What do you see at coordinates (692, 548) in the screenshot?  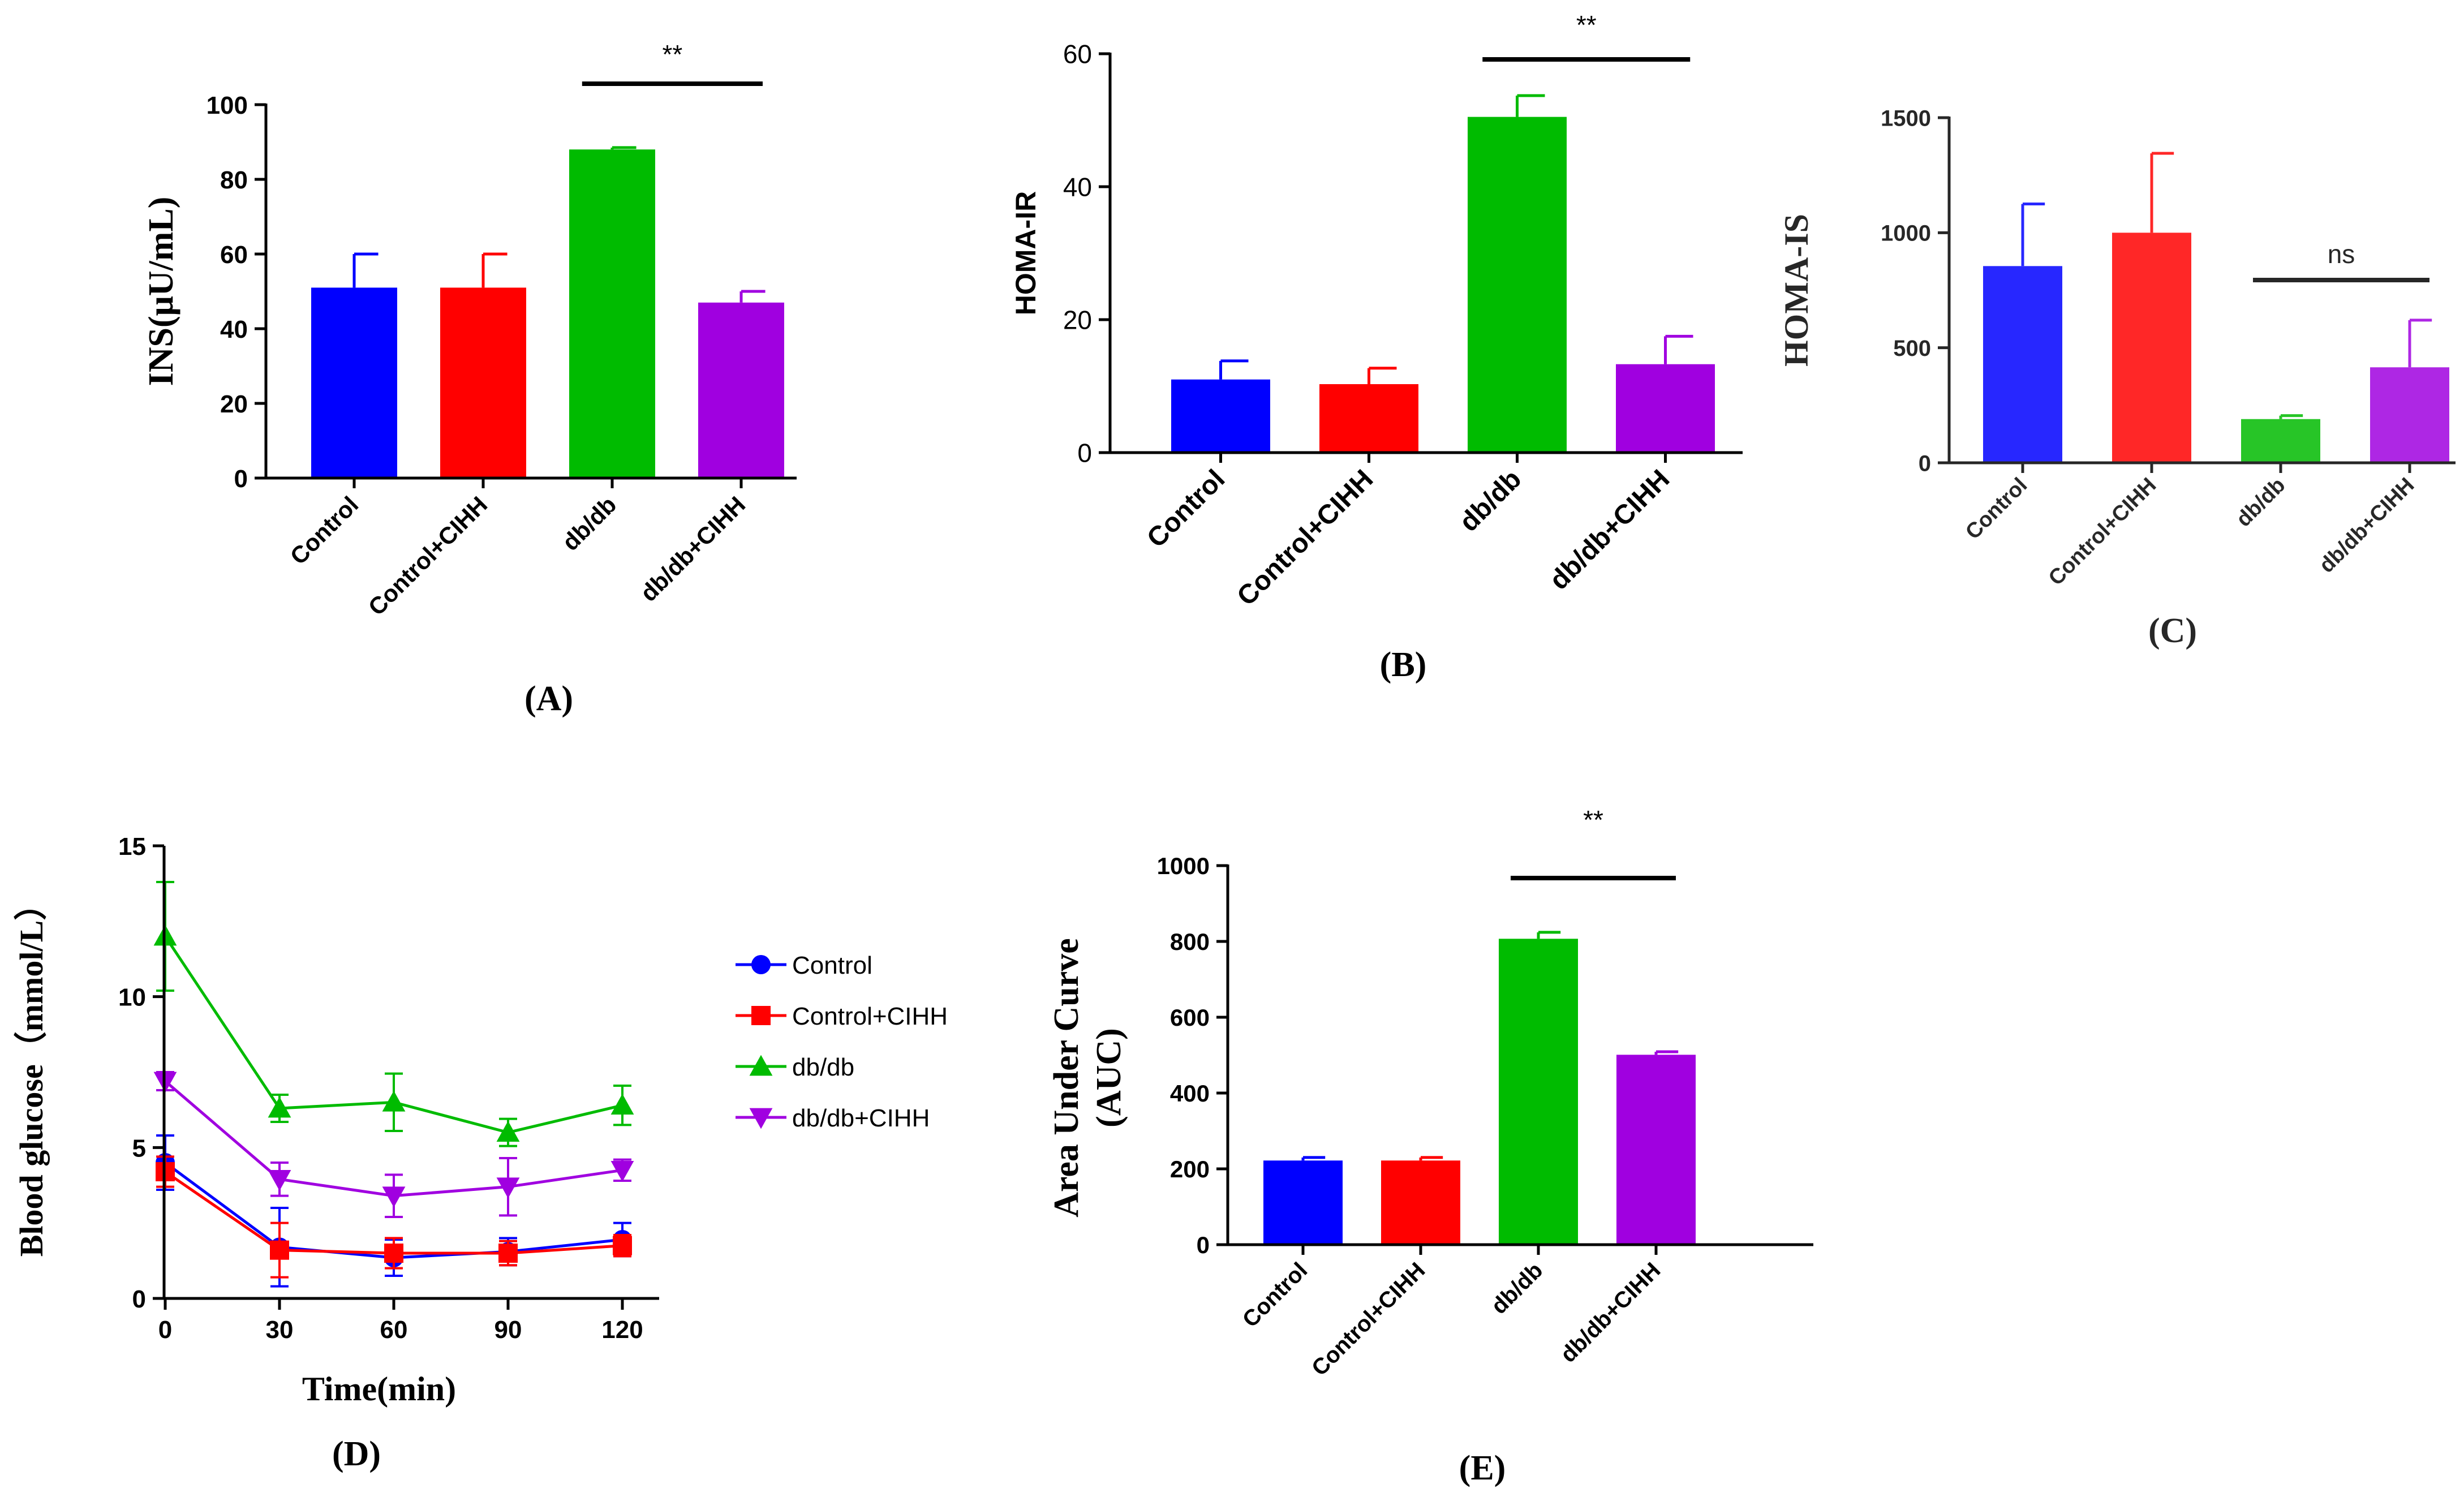 I see `category-label-A-3: db/db+CIHH` at bounding box center [692, 548].